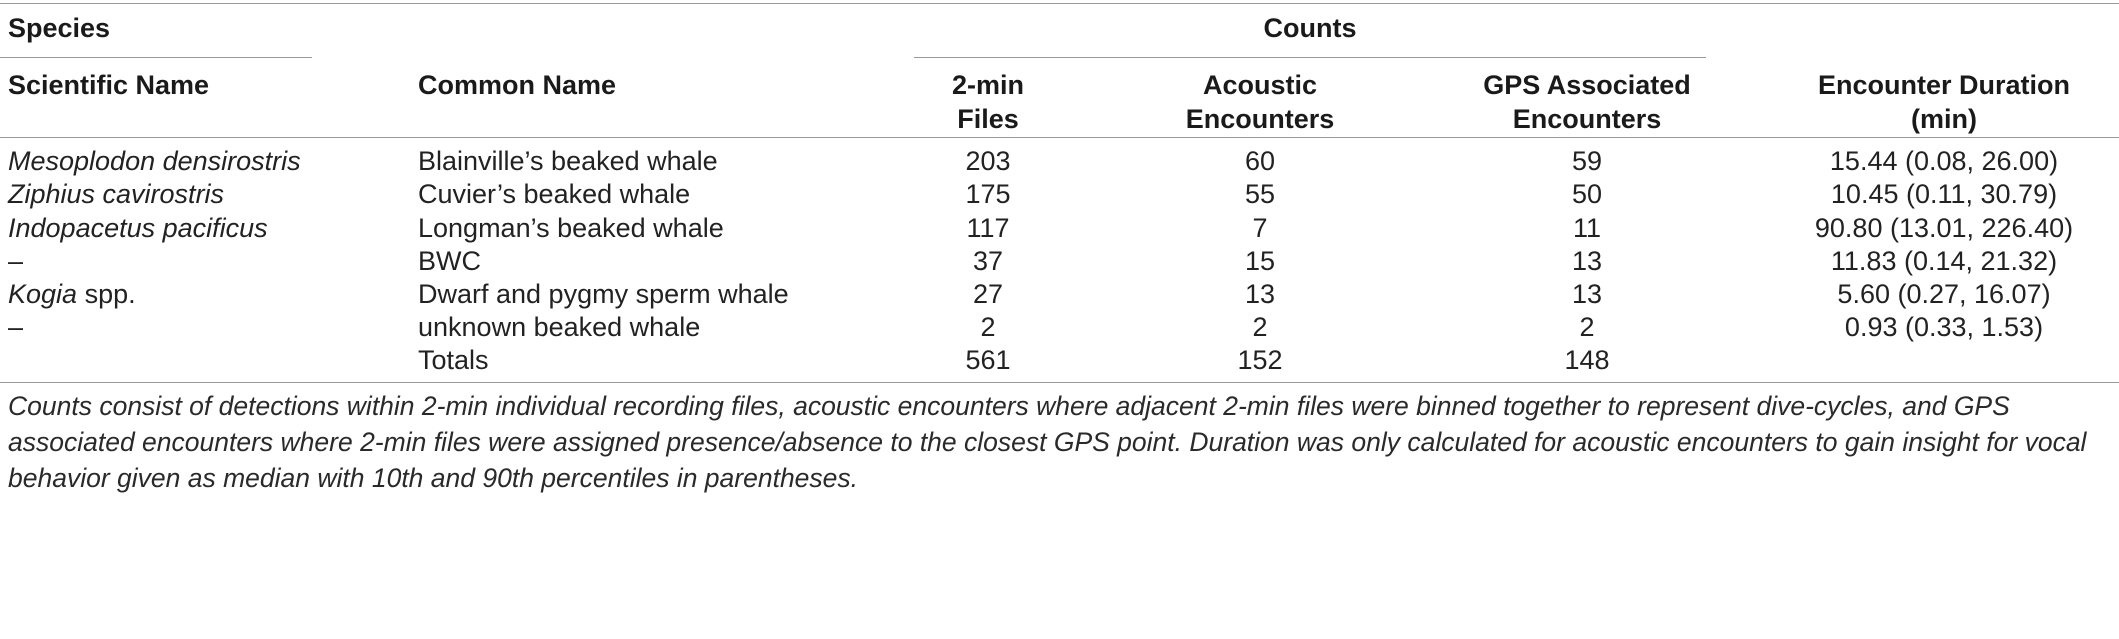  Describe the element at coordinates (1944, 194) in the screenshot. I see `row-duration: 10.45 (0.11, 30.79)` at that location.